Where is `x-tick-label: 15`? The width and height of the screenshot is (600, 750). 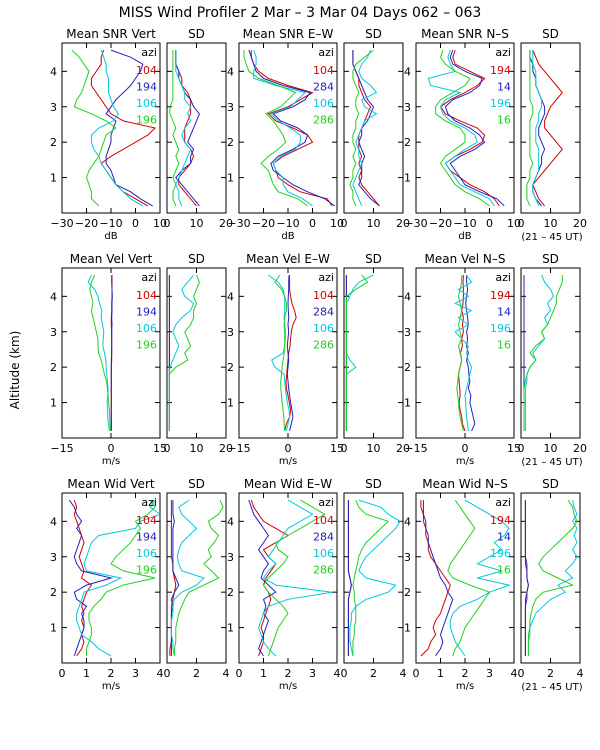 x-tick-label: 15 is located at coordinates (337, 448).